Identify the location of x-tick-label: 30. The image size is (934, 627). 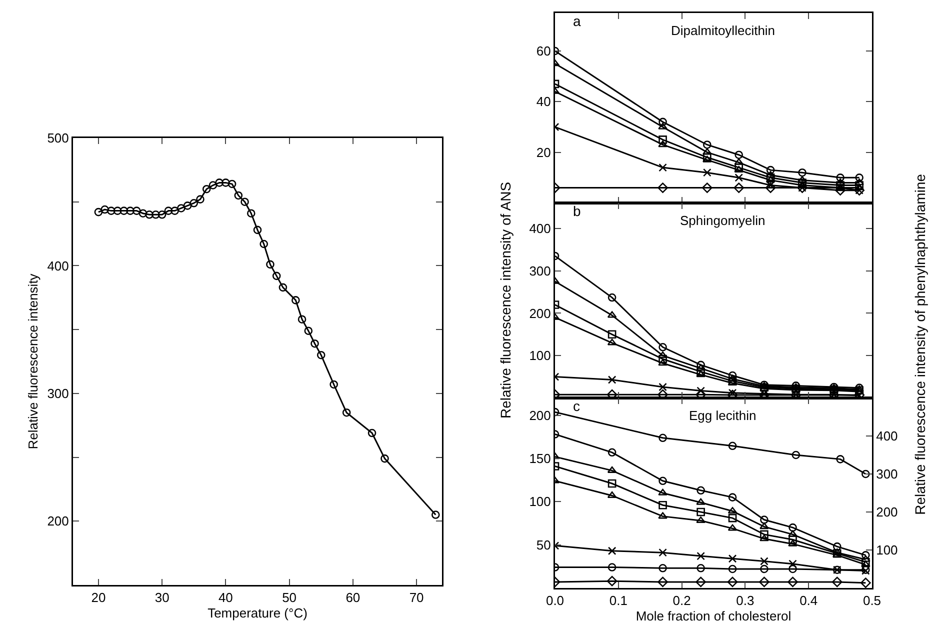
(162, 598).